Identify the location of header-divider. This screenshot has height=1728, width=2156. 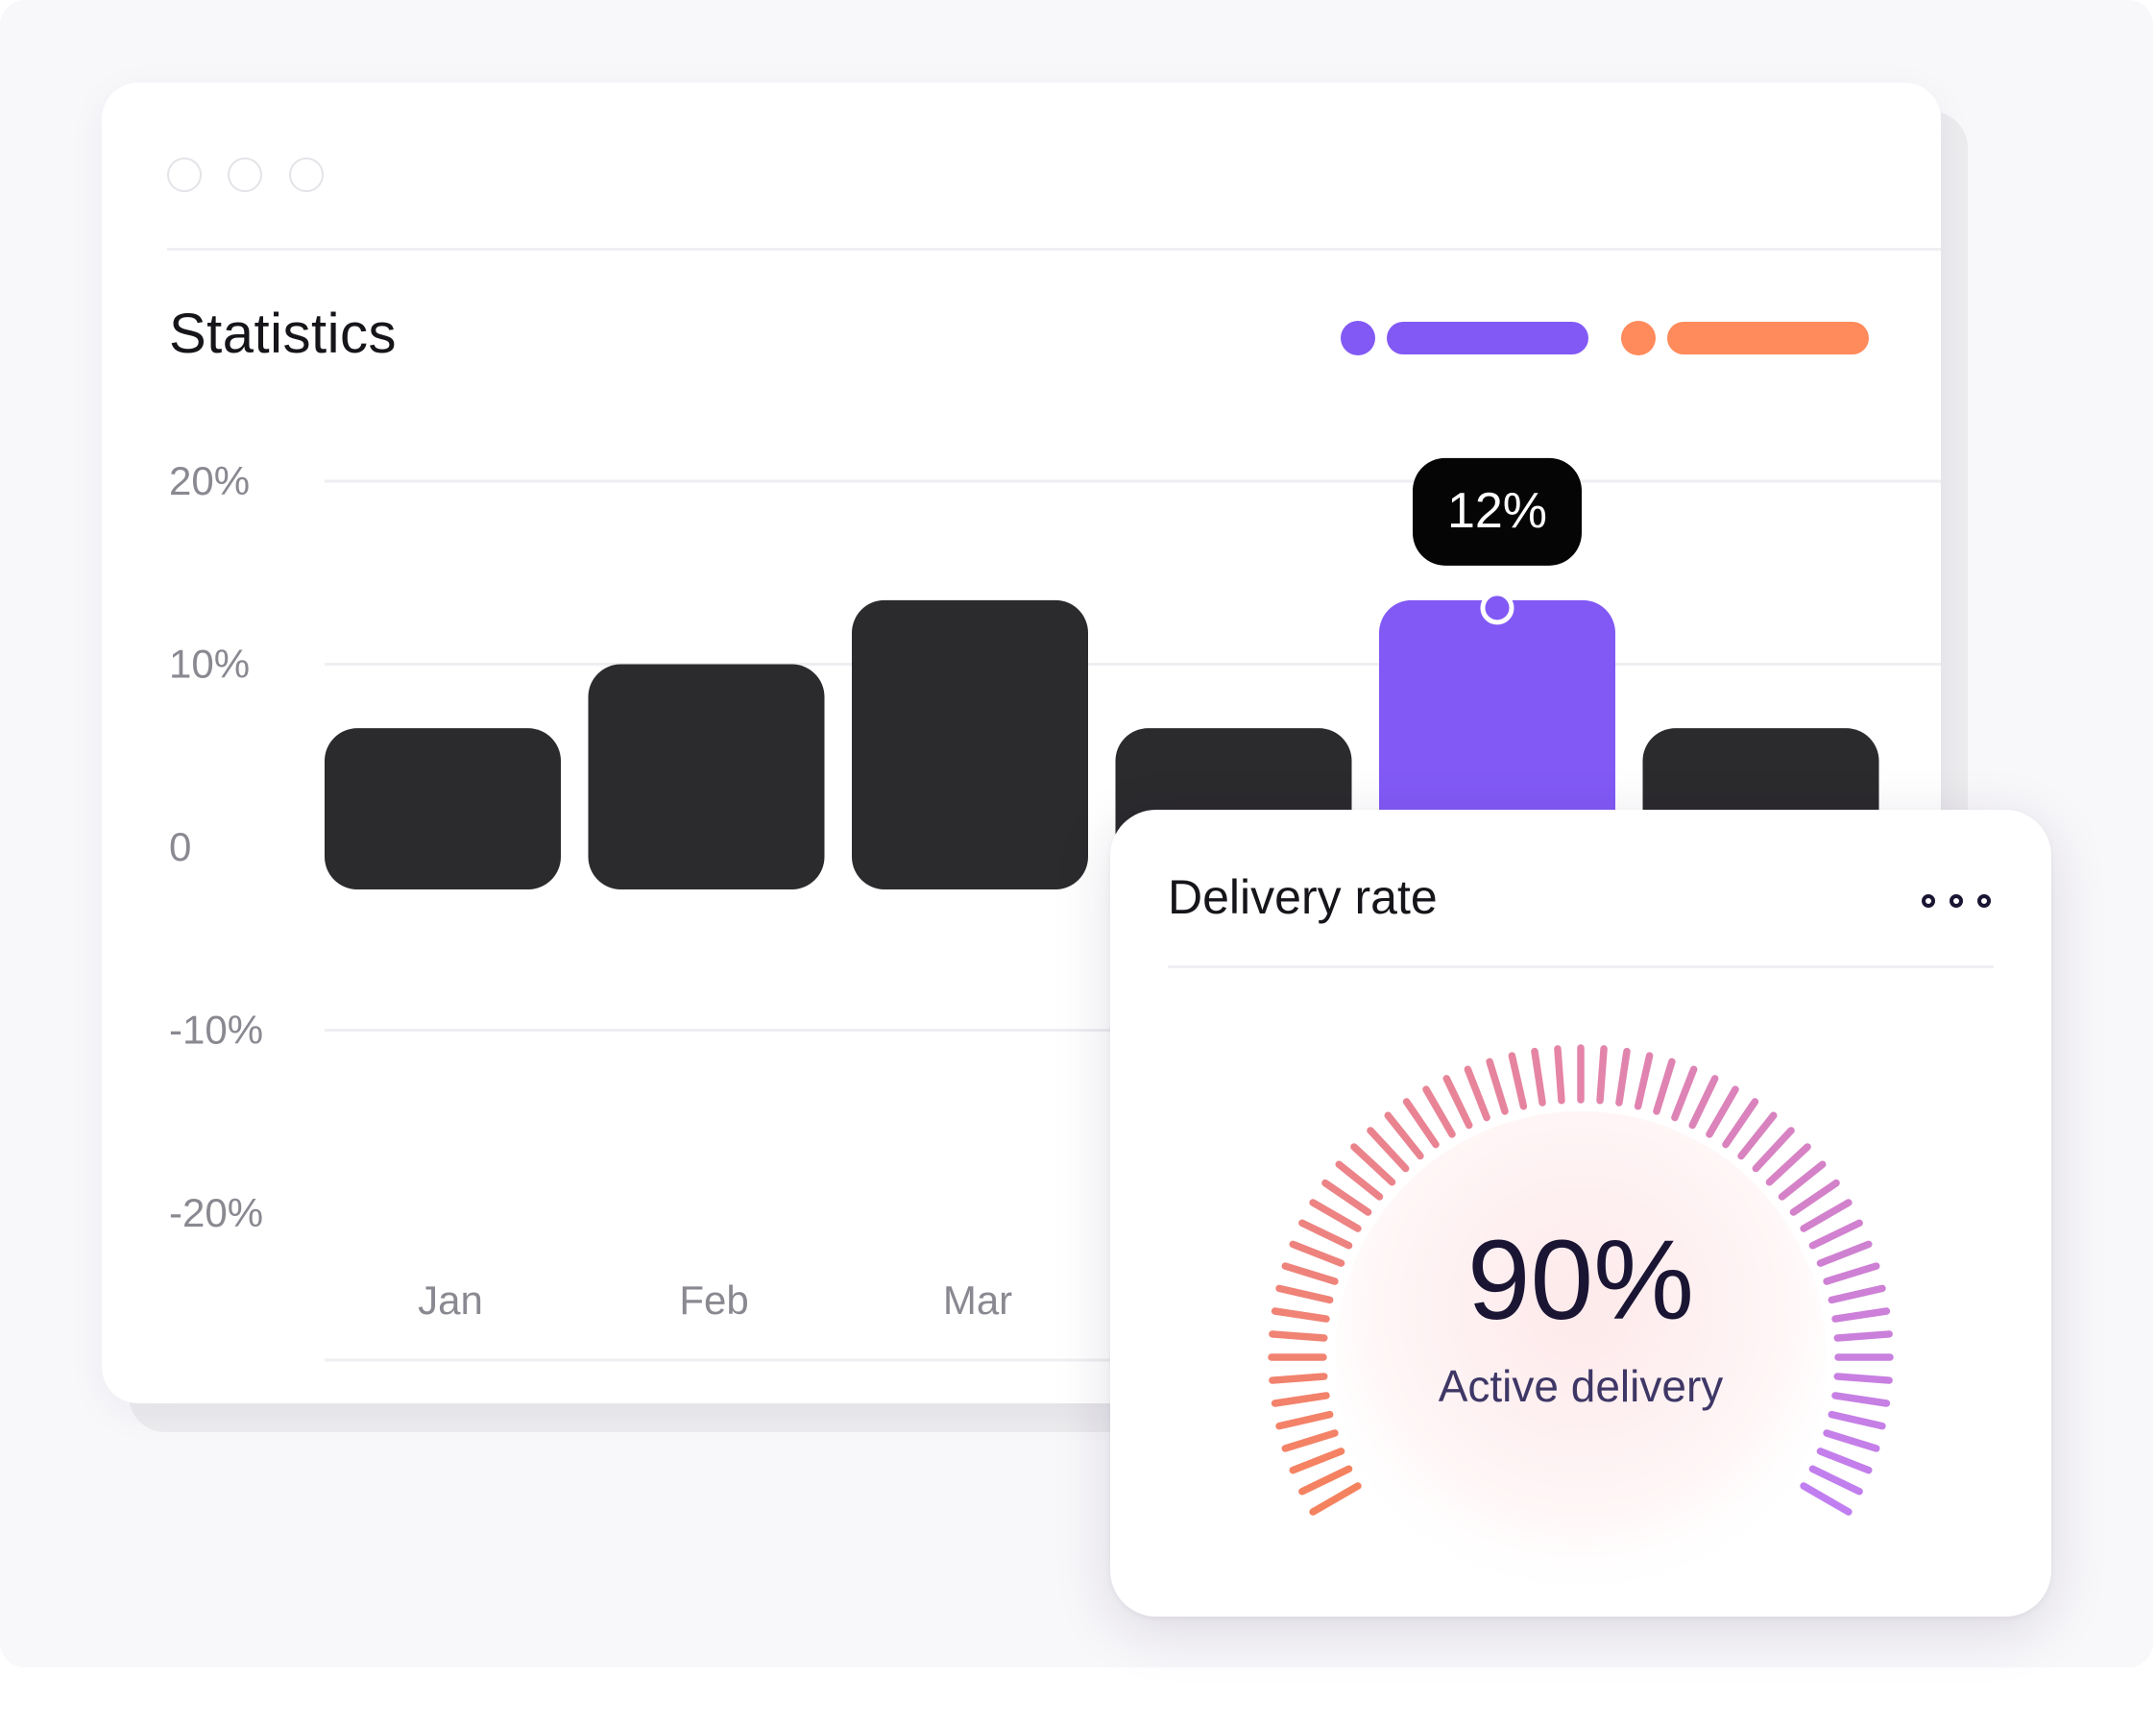
(1054, 250).